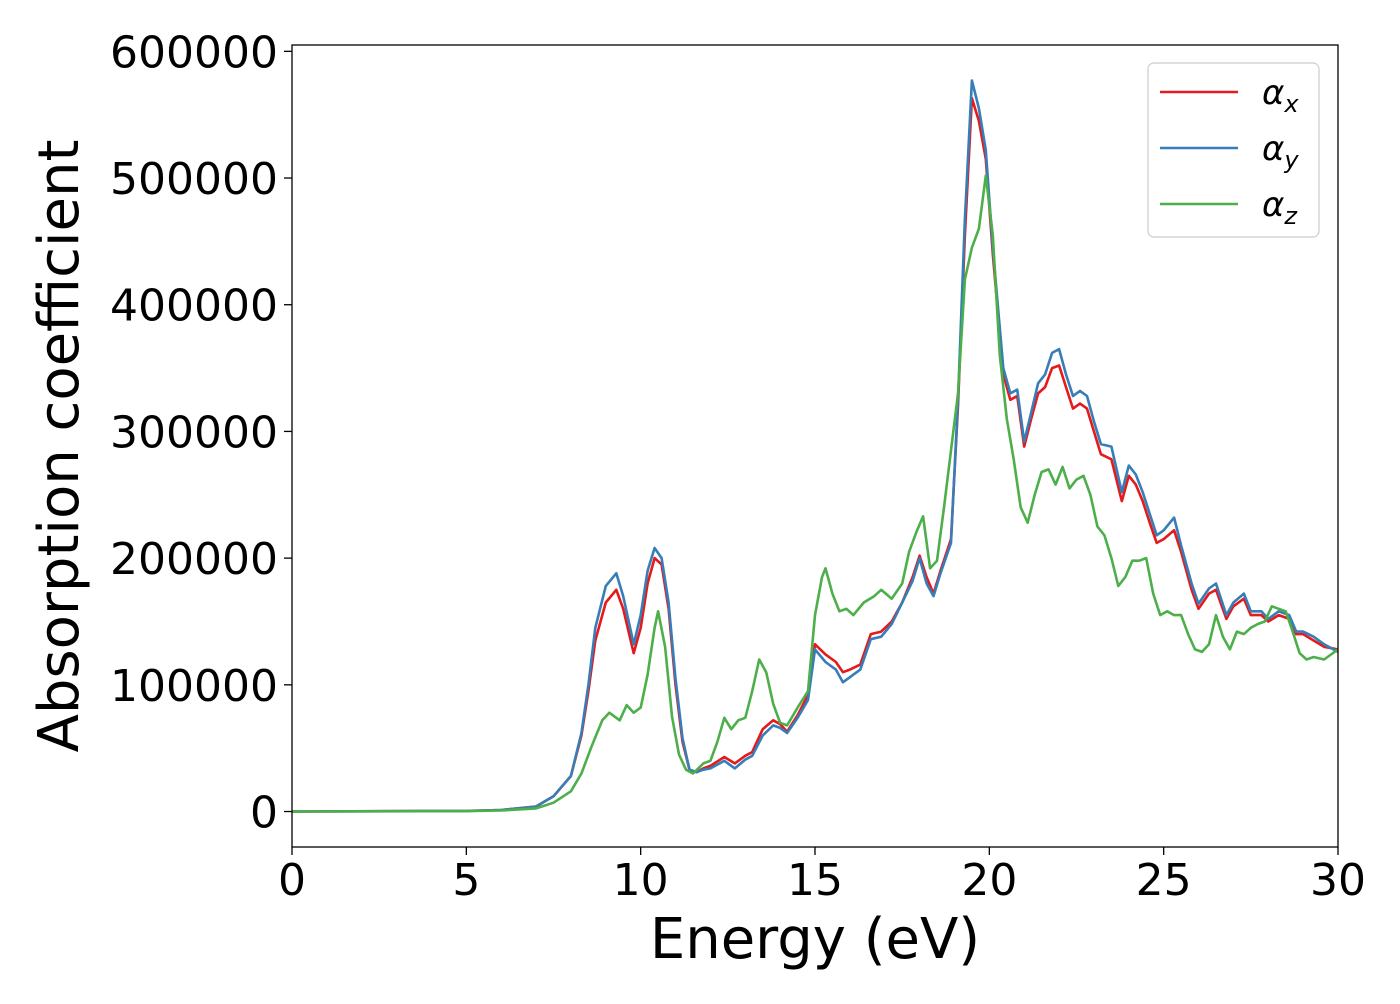 Image resolution: width=1400 pixels, height=1004 pixels. I want to click on y-tick-label: 400000, so click(194, 306).